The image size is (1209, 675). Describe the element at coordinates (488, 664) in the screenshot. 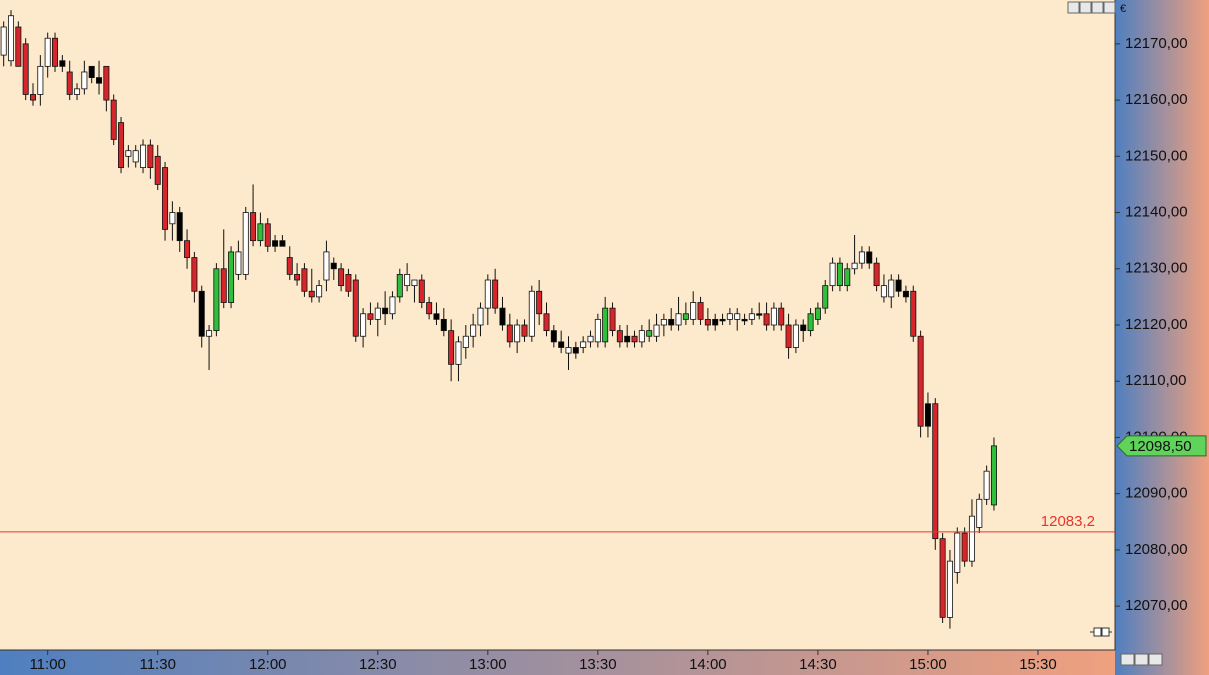

I see `x-tick-label: 13:00` at that location.